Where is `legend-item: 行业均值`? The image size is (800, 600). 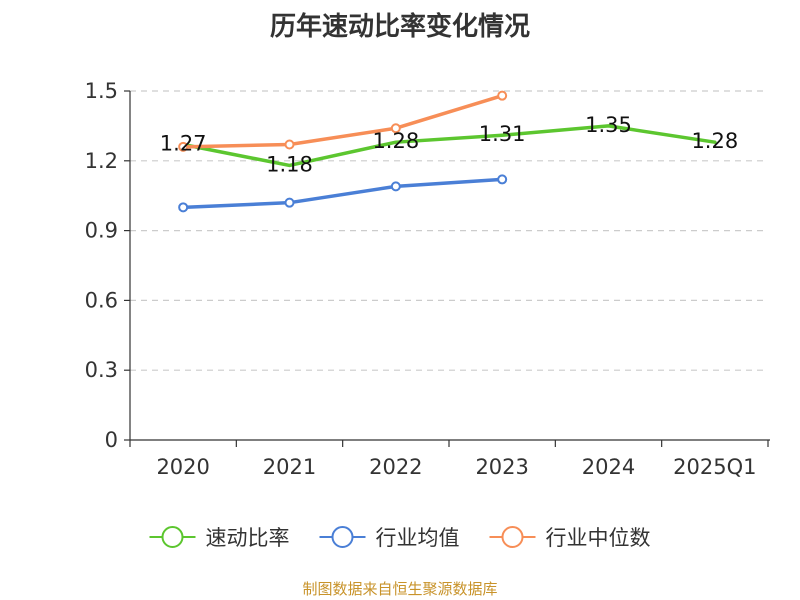
legend-item: 行业均值 is located at coordinates (389, 538).